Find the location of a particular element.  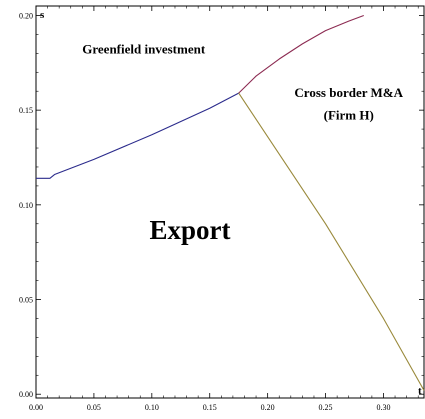

x-axis-label: t is located at coordinates (420, 391).